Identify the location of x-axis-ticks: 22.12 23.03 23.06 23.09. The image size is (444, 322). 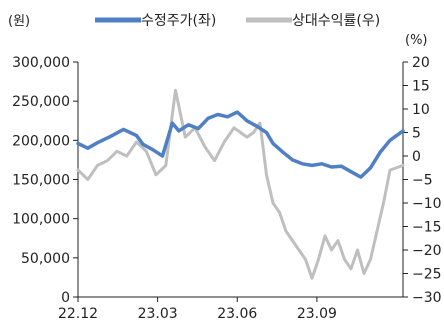
(197, 309).